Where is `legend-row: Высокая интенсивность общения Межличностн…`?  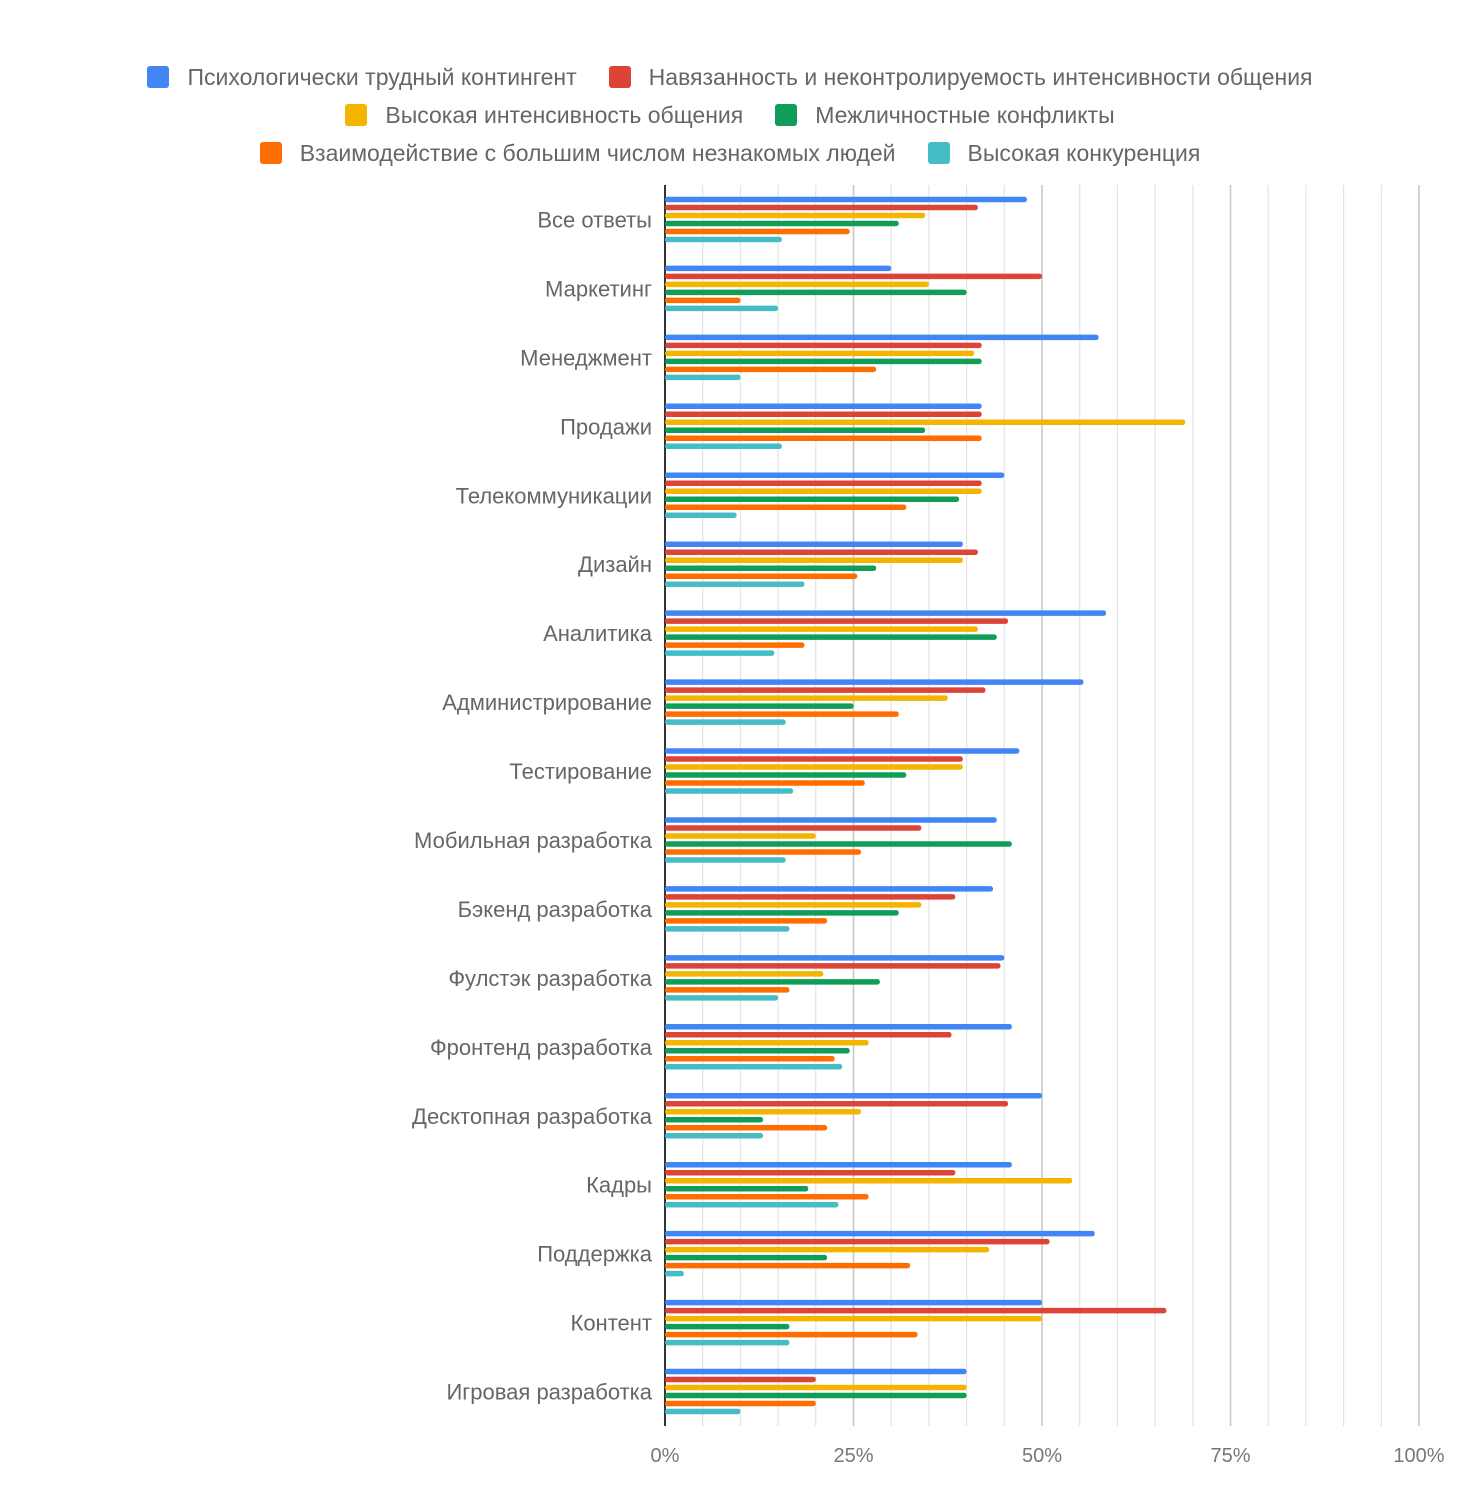
legend-row: Высокая интенсивность общения Межличностн… is located at coordinates (730, 115).